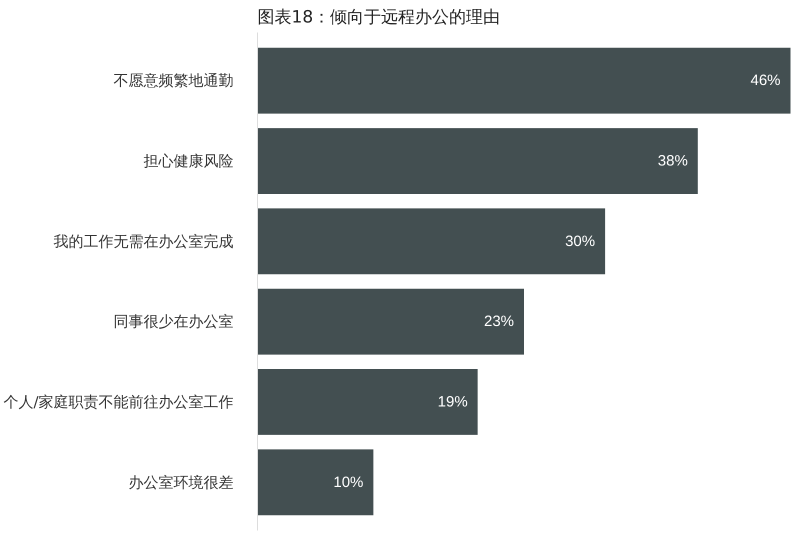 The width and height of the screenshot is (792, 538). I want to click on y-tick-label: 办公室环境很差, so click(181, 482).